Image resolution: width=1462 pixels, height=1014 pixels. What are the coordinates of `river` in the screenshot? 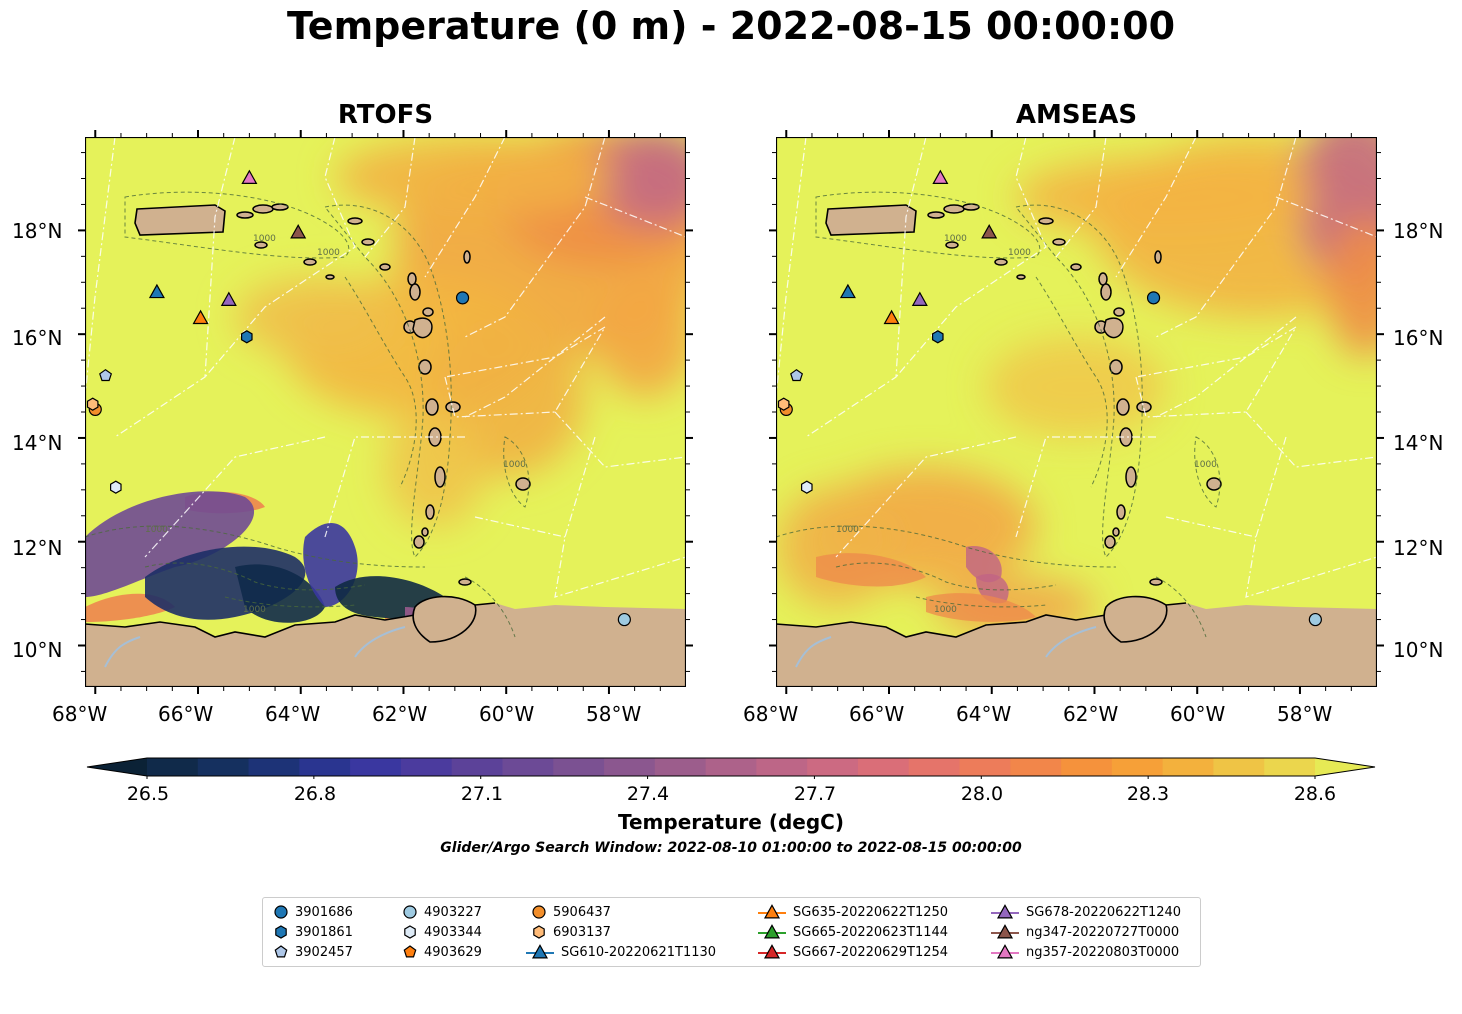 It's located at (122, 652).